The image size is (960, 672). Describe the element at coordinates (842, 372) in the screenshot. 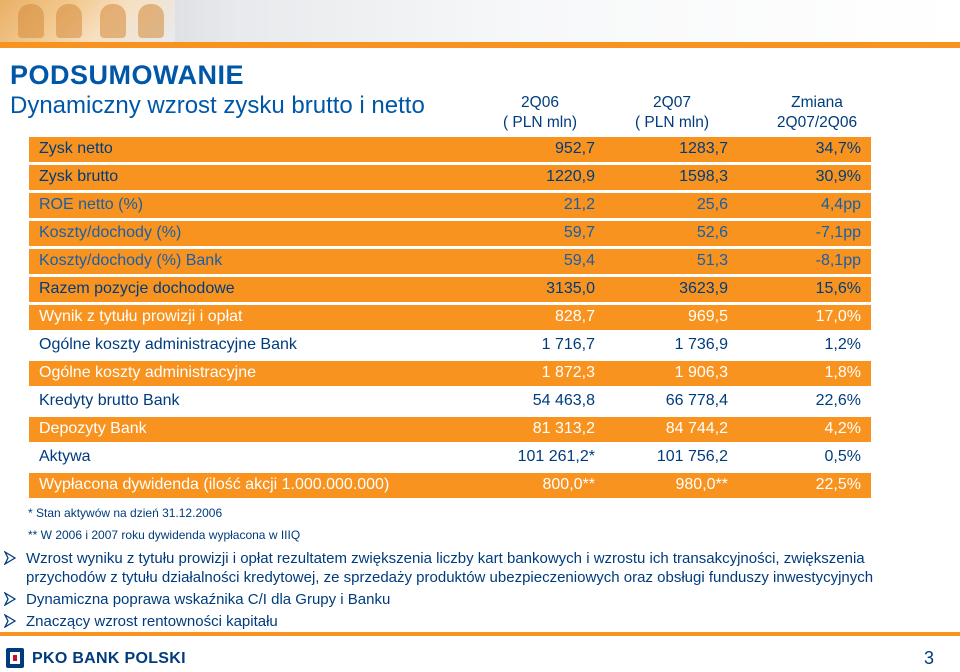

I see `row-value-change: 1,8%` at that location.